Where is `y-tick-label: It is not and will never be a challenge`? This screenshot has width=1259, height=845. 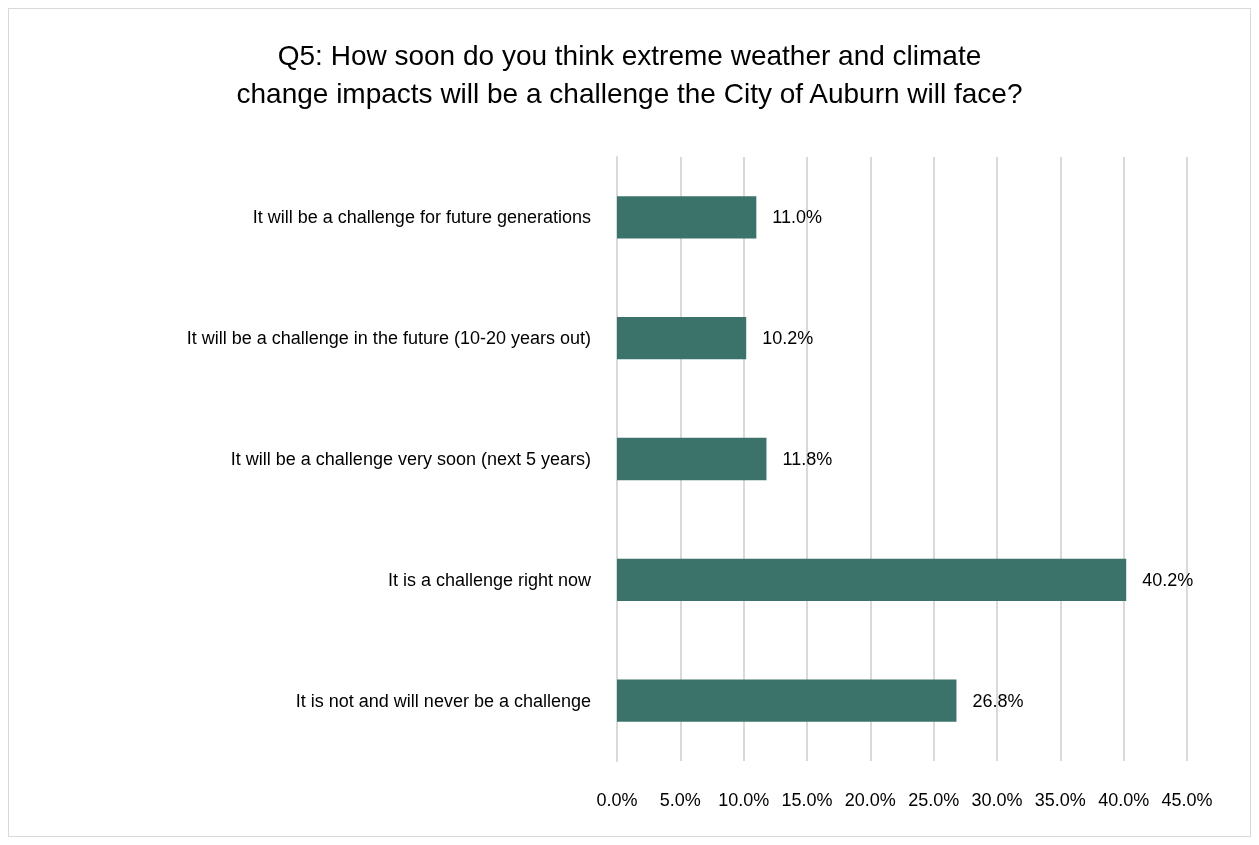 y-tick-label: It is not and will never be a challenge is located at coordinates (443, 700).